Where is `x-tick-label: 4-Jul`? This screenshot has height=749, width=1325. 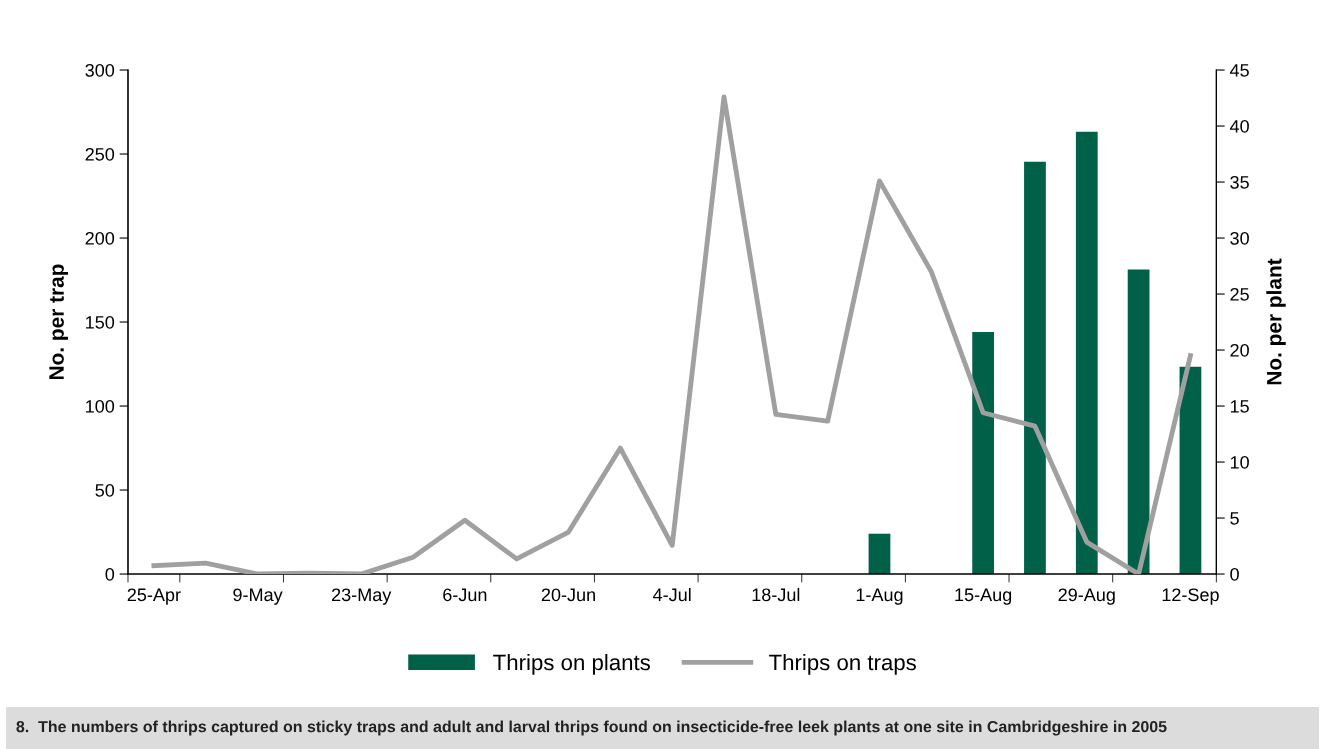 x-tick-label: 4-Jul is located at coordinates (672, 594).